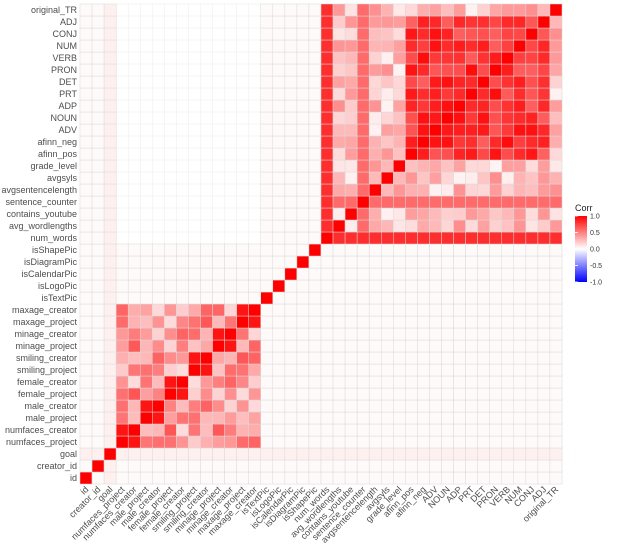 This screenshot has width=617, height=546. What do you see at coordinates (596, 283) in the screenshot?
I see `legend-tick-label: -1.0` at bounding box center [596, 283].